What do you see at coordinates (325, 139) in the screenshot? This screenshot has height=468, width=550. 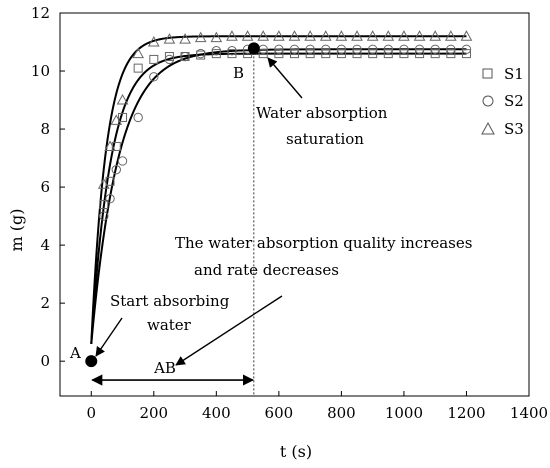 I see `annotation-saturation-line2: saturation` at bounding box center [325, 139].